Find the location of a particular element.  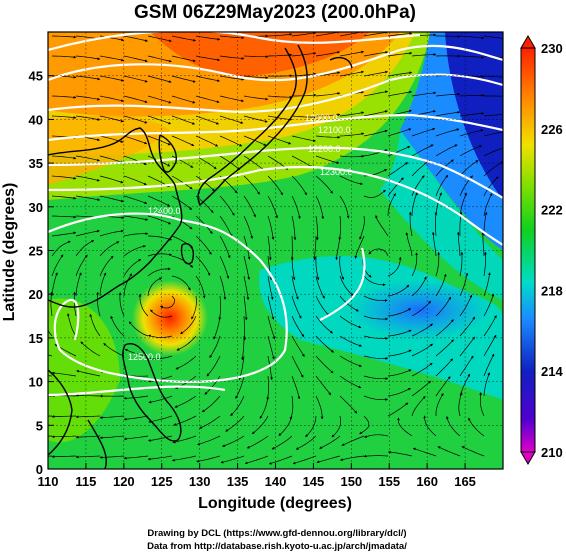

colorbar-label: 214 is located at coordinates (552, 371).